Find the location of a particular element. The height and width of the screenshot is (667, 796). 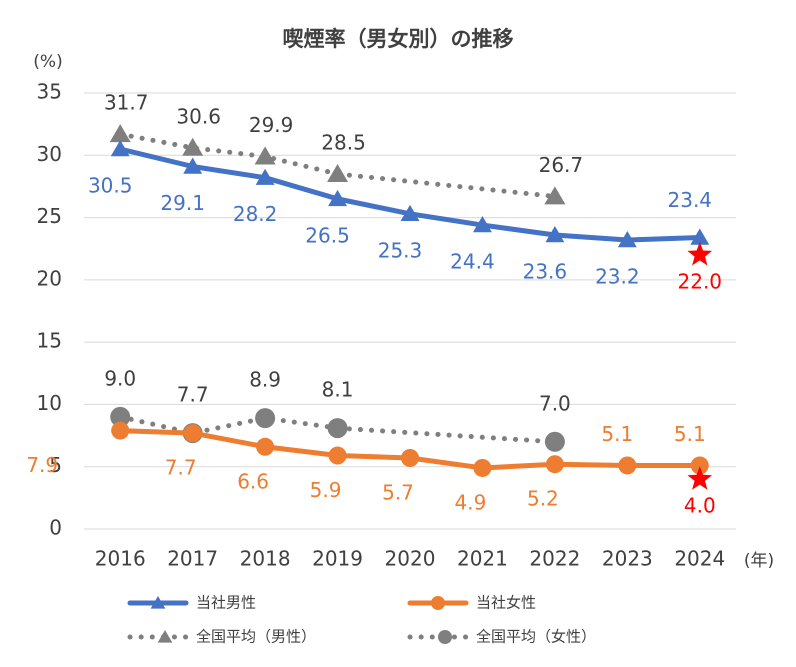

series-line is located at coordinates (410, 194).